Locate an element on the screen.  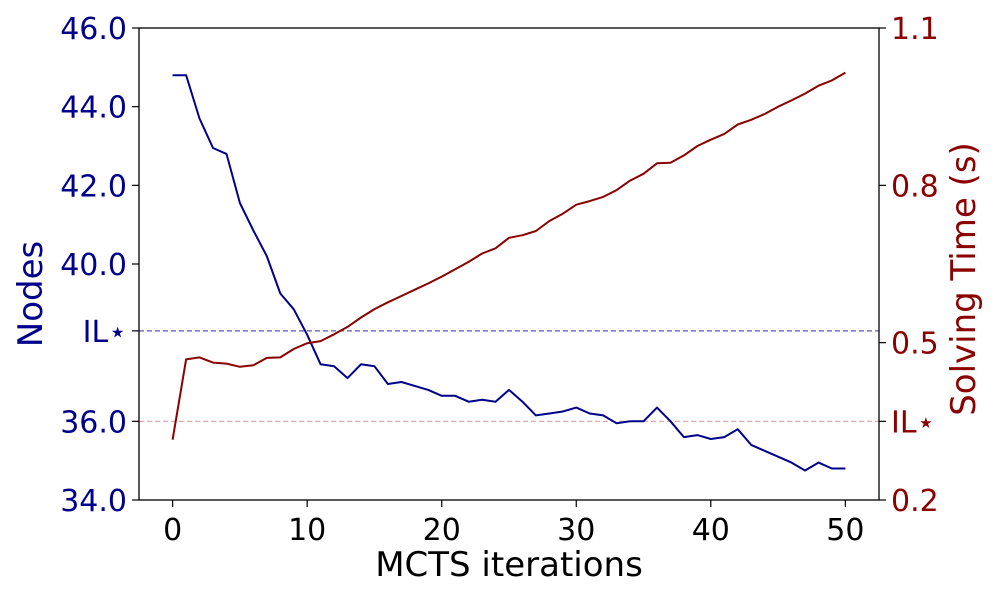
x-tick-label: 0 is located at coordinates (172, 530).